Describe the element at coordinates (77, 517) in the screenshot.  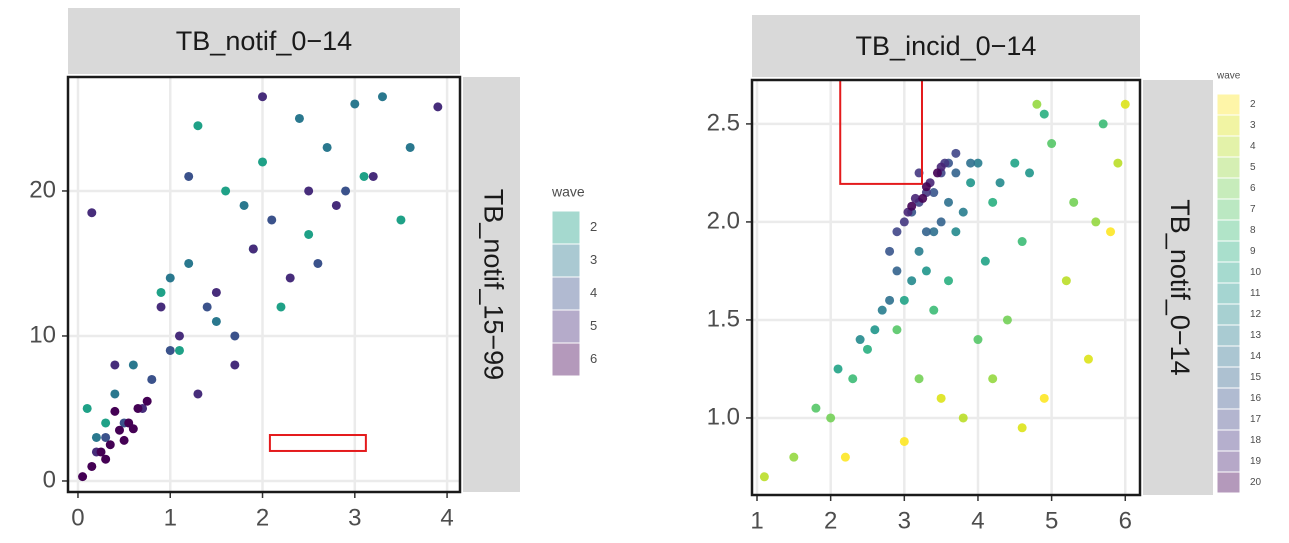
I see `x-tick-label: 0` at that location.